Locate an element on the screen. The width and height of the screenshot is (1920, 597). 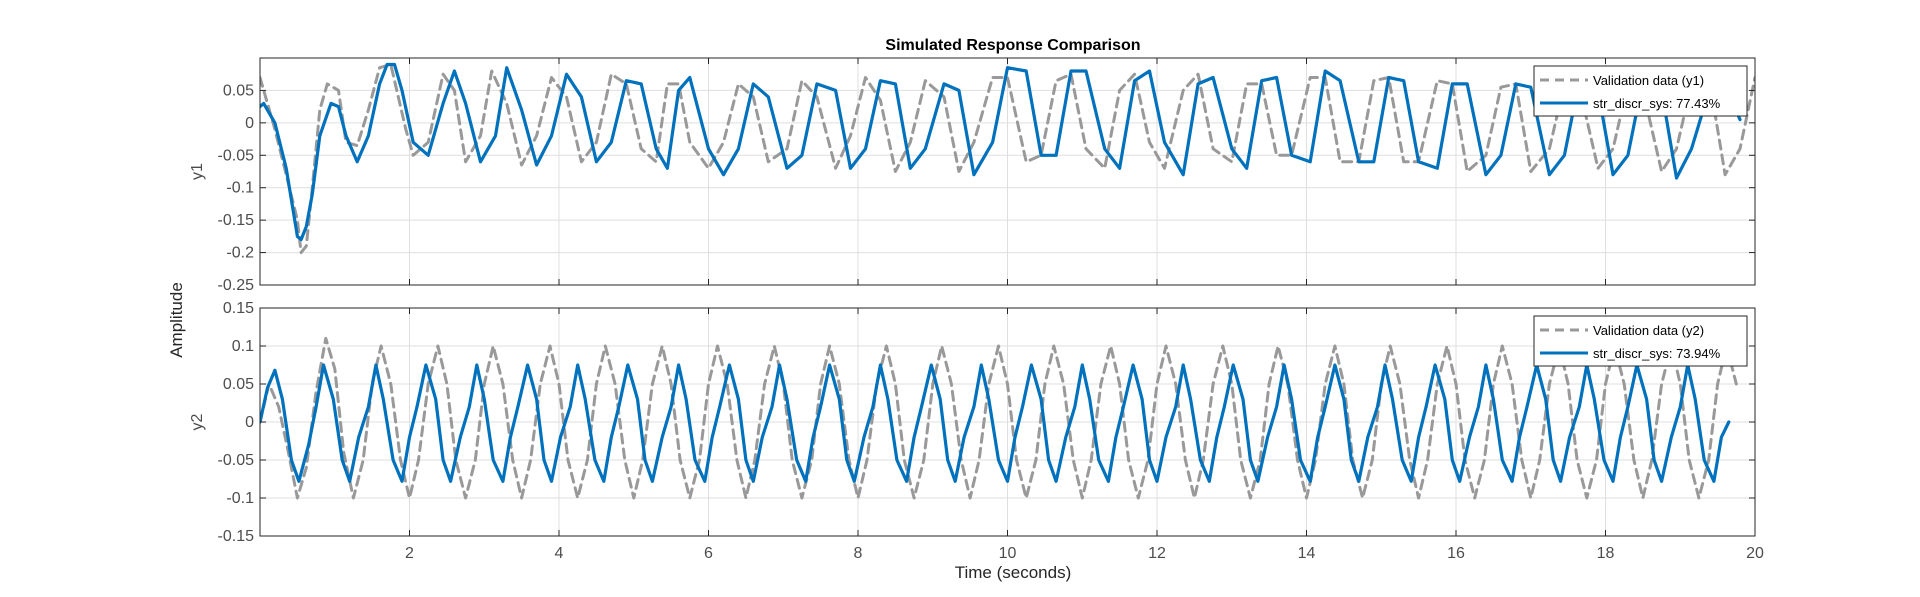
x-tick-label: 18 is located at coordinates (1606, 553).